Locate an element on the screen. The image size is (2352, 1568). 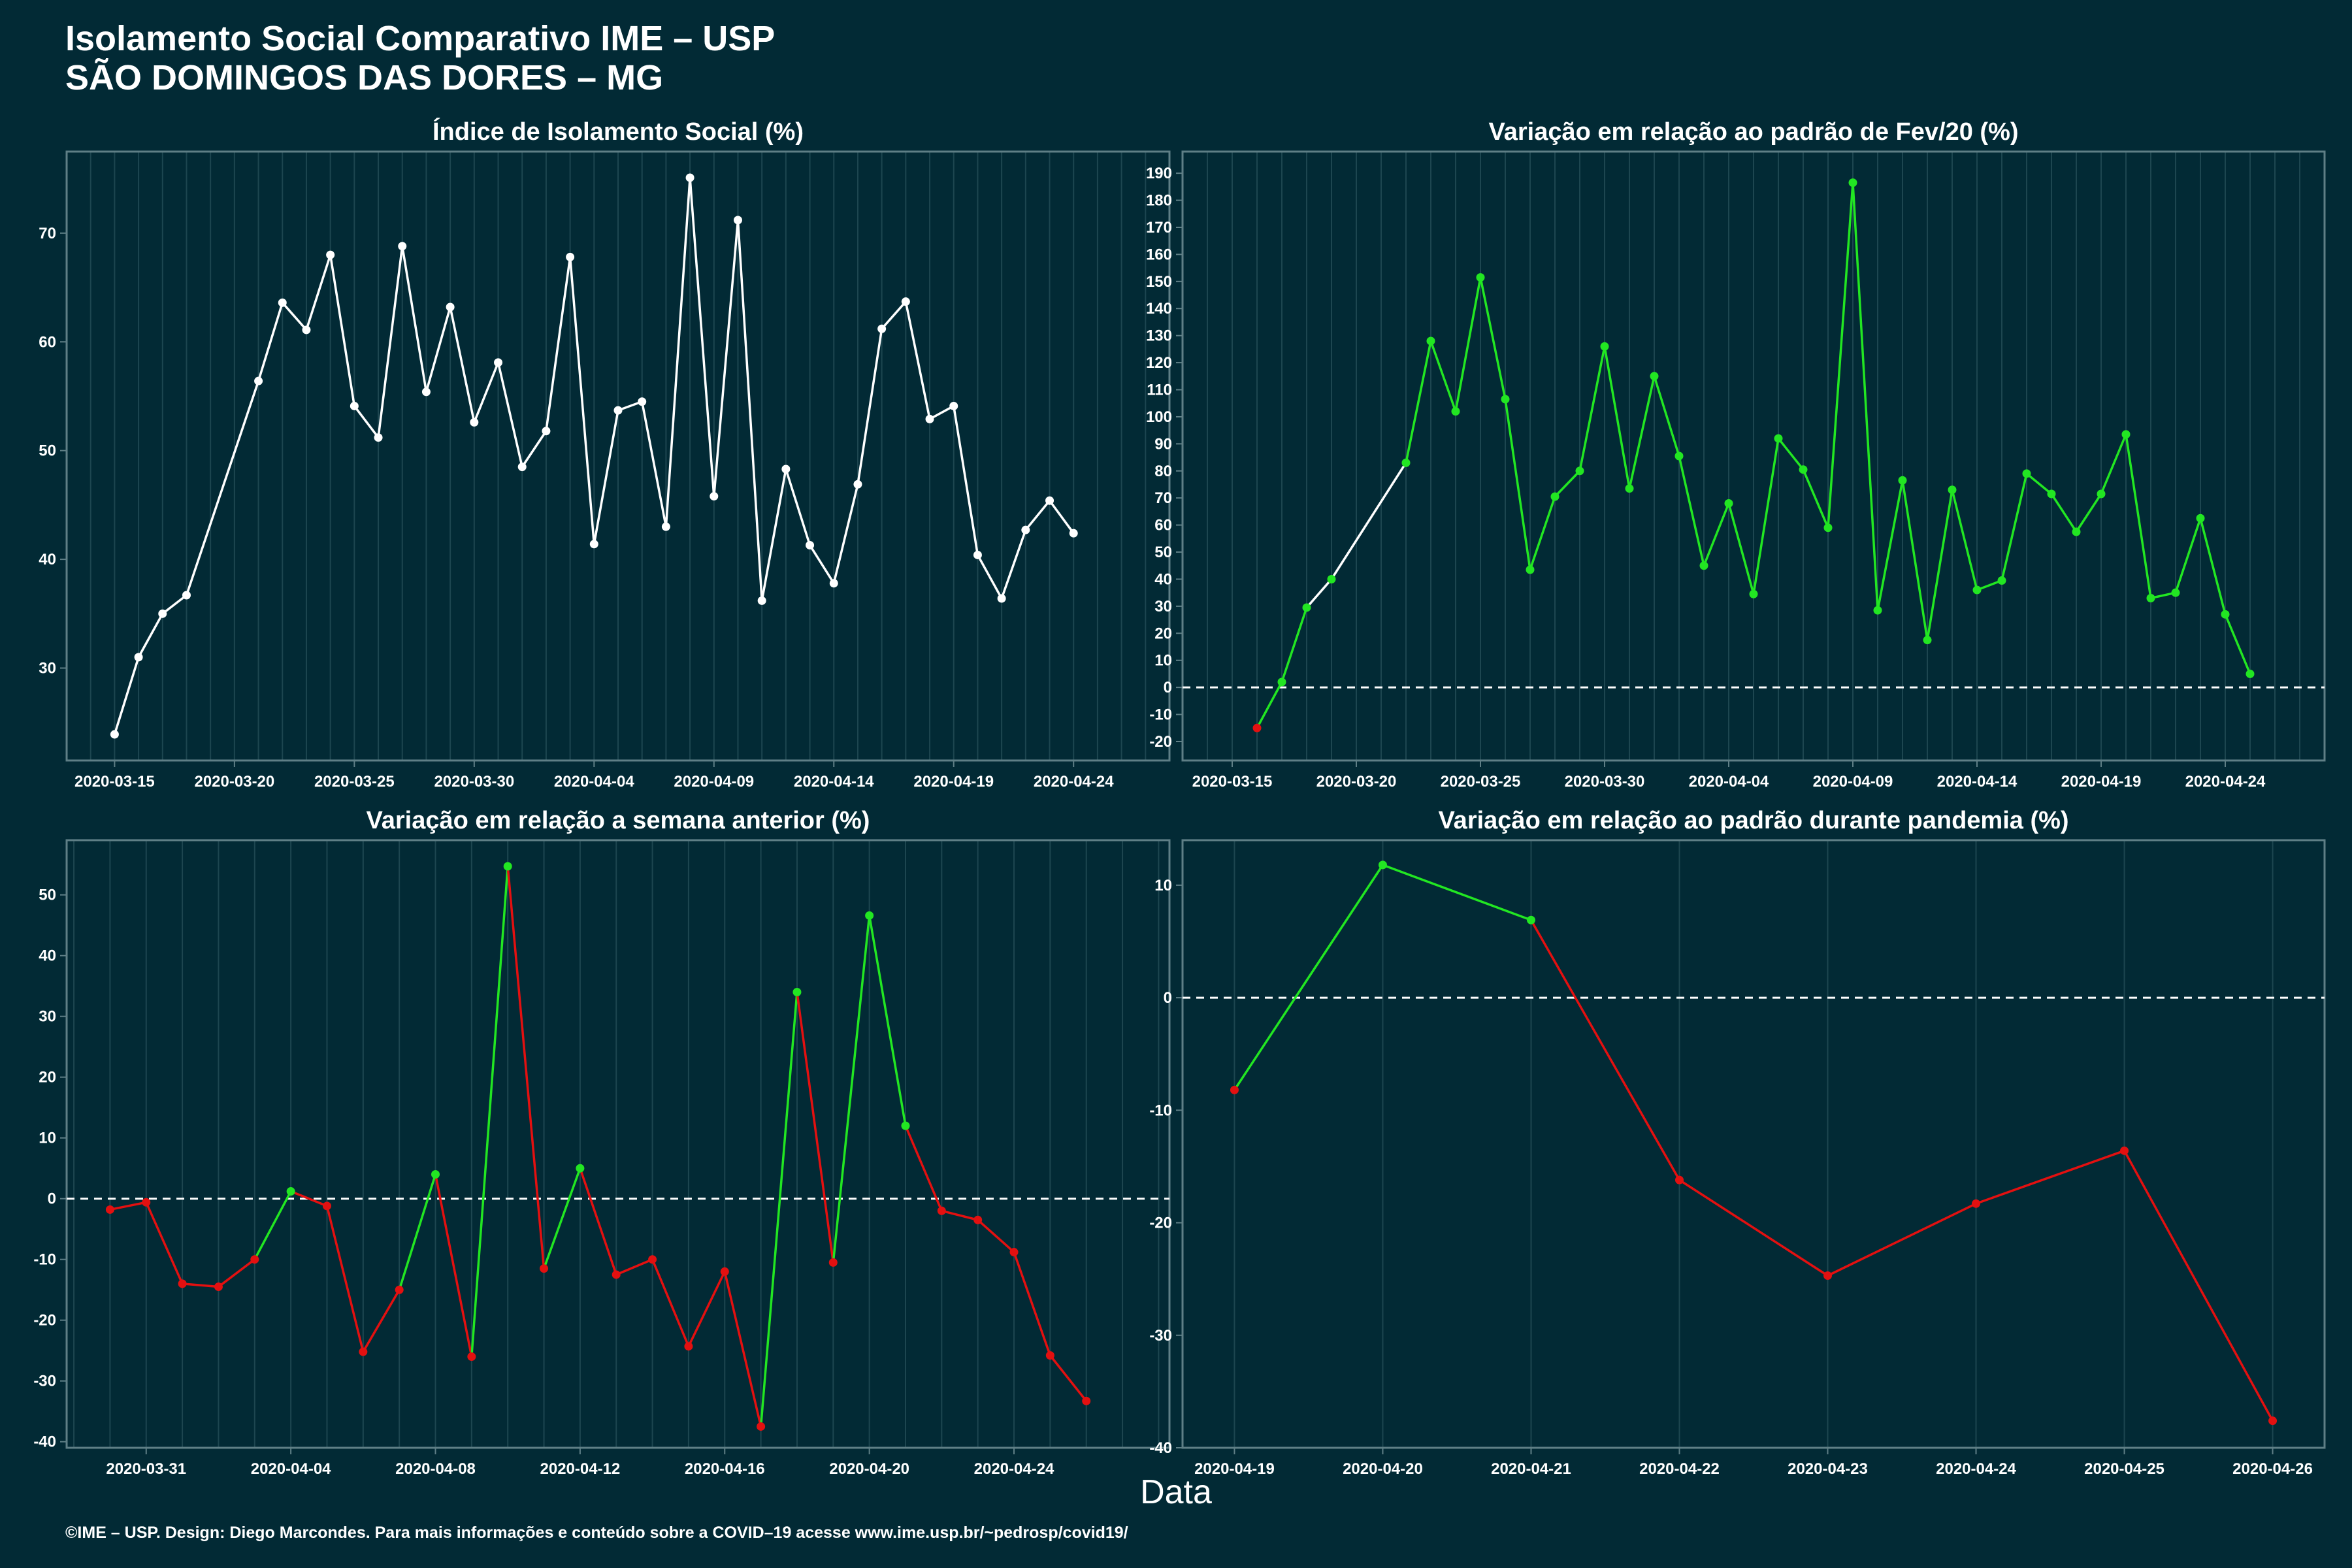
p2-xtick-label: 2020-04-09 is located at coordinates (1853, 782).